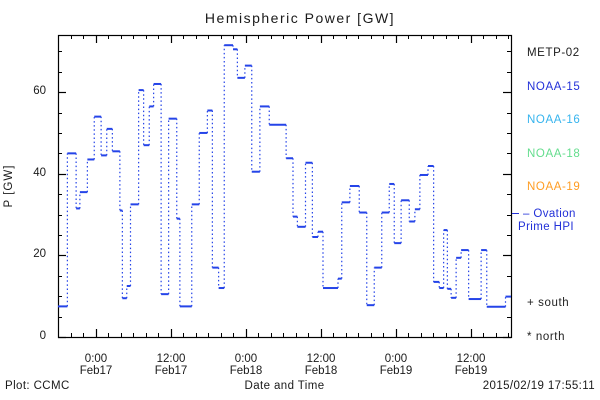 This screenshot has width=600, height=400. I want to click on legend-item-noaa-15: NOAA-15, so click(554, 87).